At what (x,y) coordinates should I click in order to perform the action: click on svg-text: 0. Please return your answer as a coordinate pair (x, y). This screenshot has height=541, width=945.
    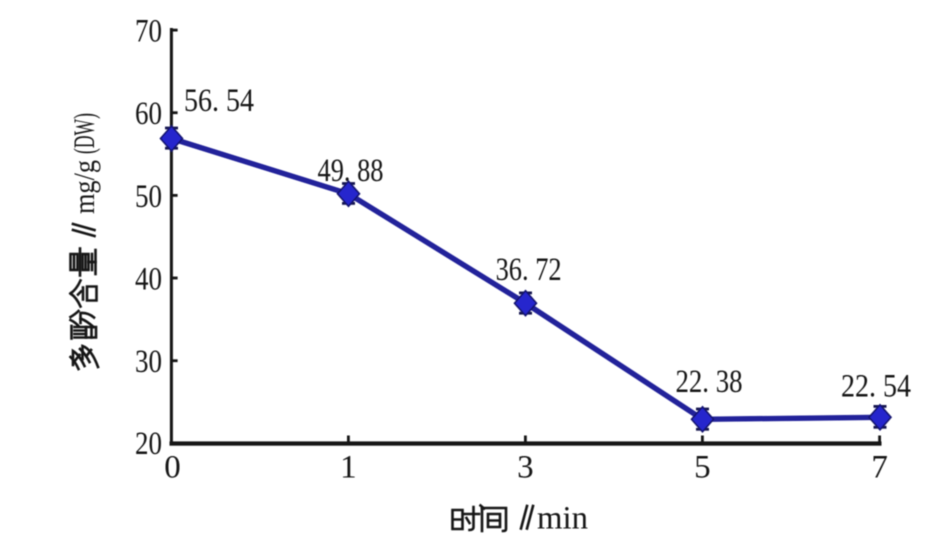
    Looking at the image, I should click on (172, 468).